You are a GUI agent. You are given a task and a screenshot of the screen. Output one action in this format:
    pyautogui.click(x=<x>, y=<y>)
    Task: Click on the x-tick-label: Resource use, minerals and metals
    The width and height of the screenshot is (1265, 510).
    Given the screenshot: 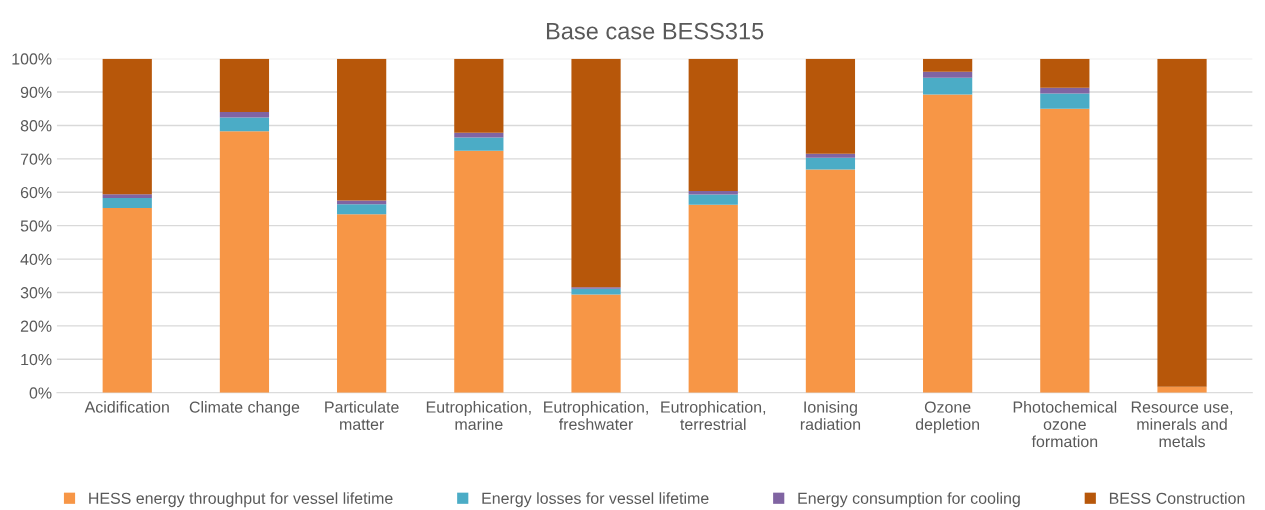 What is the action you would take?
    pyautogui.click(x=1182, y=424)
    